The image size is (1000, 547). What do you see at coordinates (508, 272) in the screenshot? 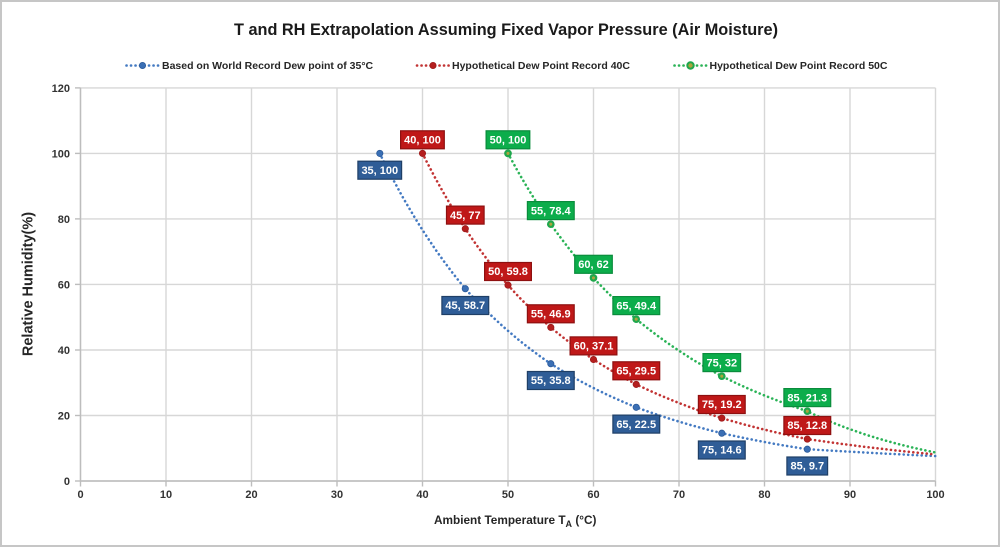
I see `svg-text: 50, 59.8` at bounding box center [508, 272].